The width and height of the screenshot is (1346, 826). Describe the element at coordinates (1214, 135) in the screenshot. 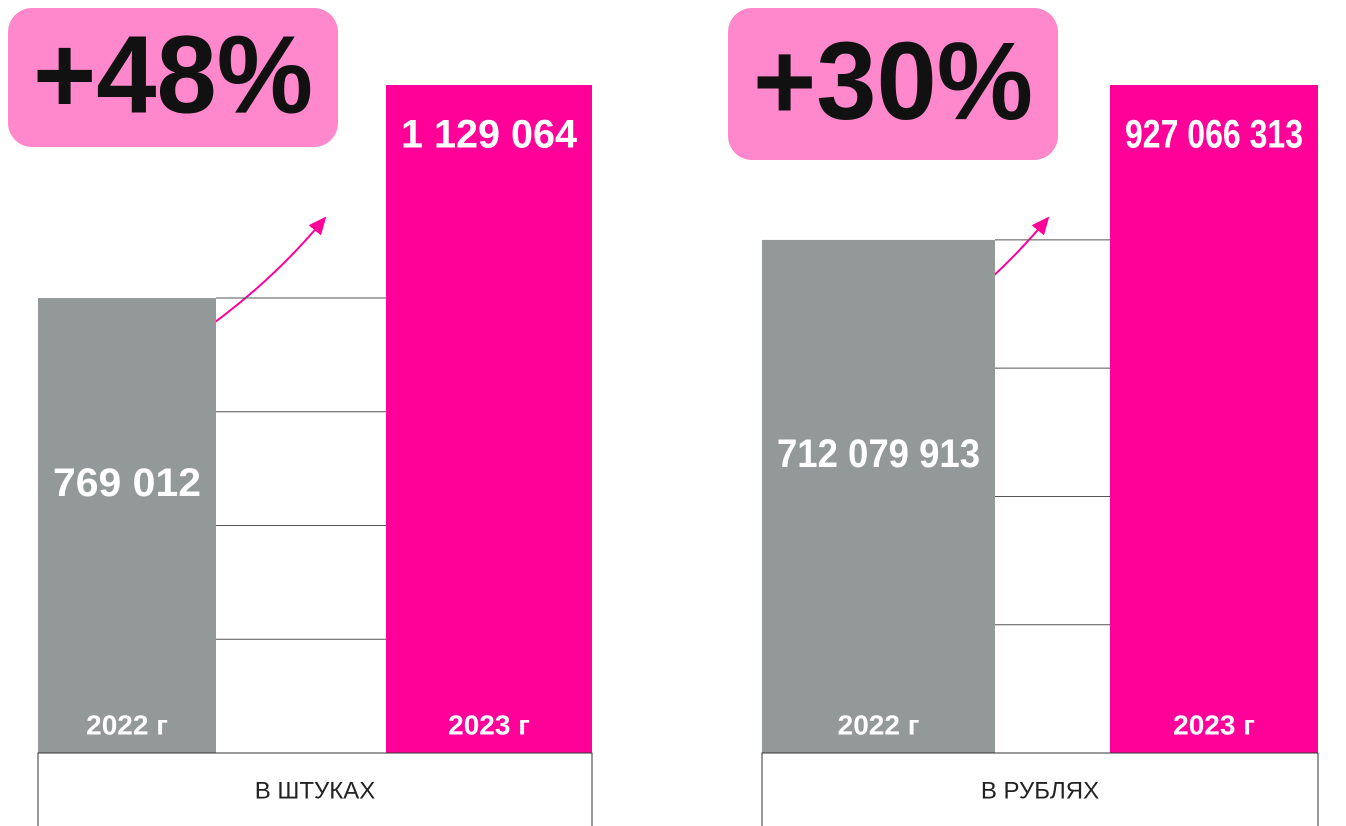

I see `value-label: 927 066 313` at that location.